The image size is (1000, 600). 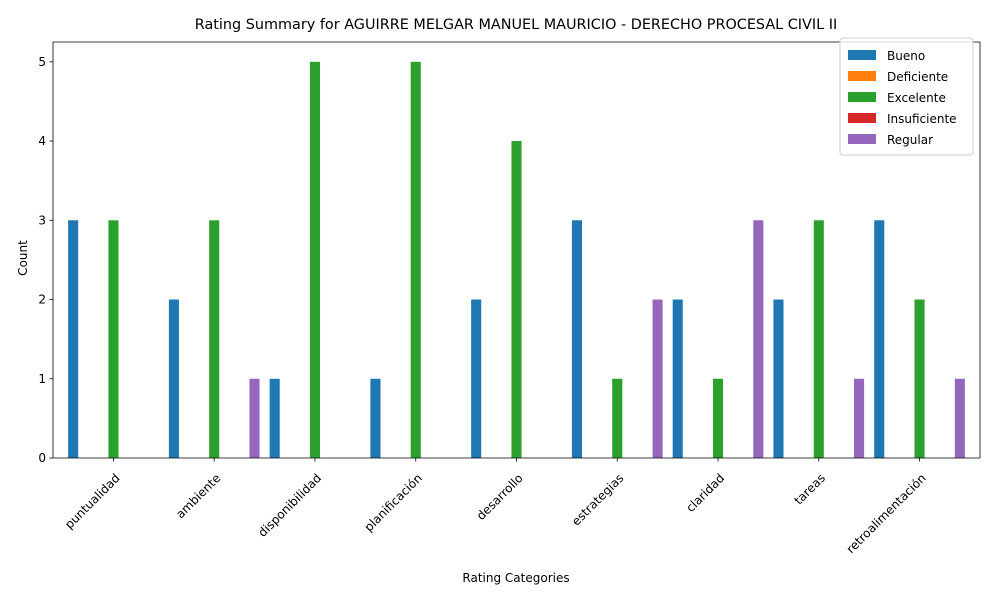 What do you see at coordinates (42, 141) in the screenshot?
I see `y-tick-label: 4` at bounding box center [42, 141].